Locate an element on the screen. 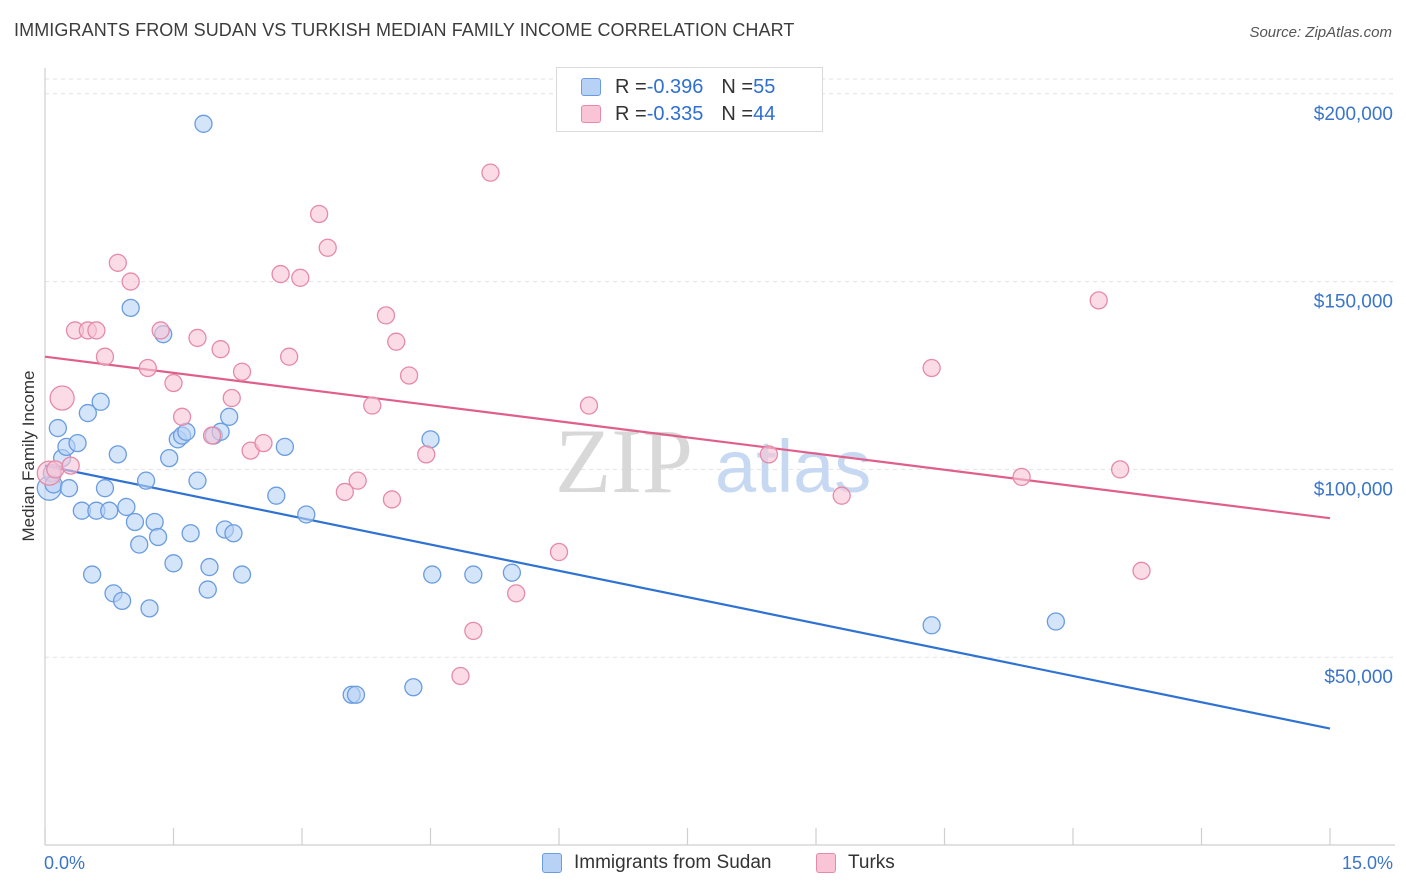  legend-swatch-turks is located at coordinates (591, 114).